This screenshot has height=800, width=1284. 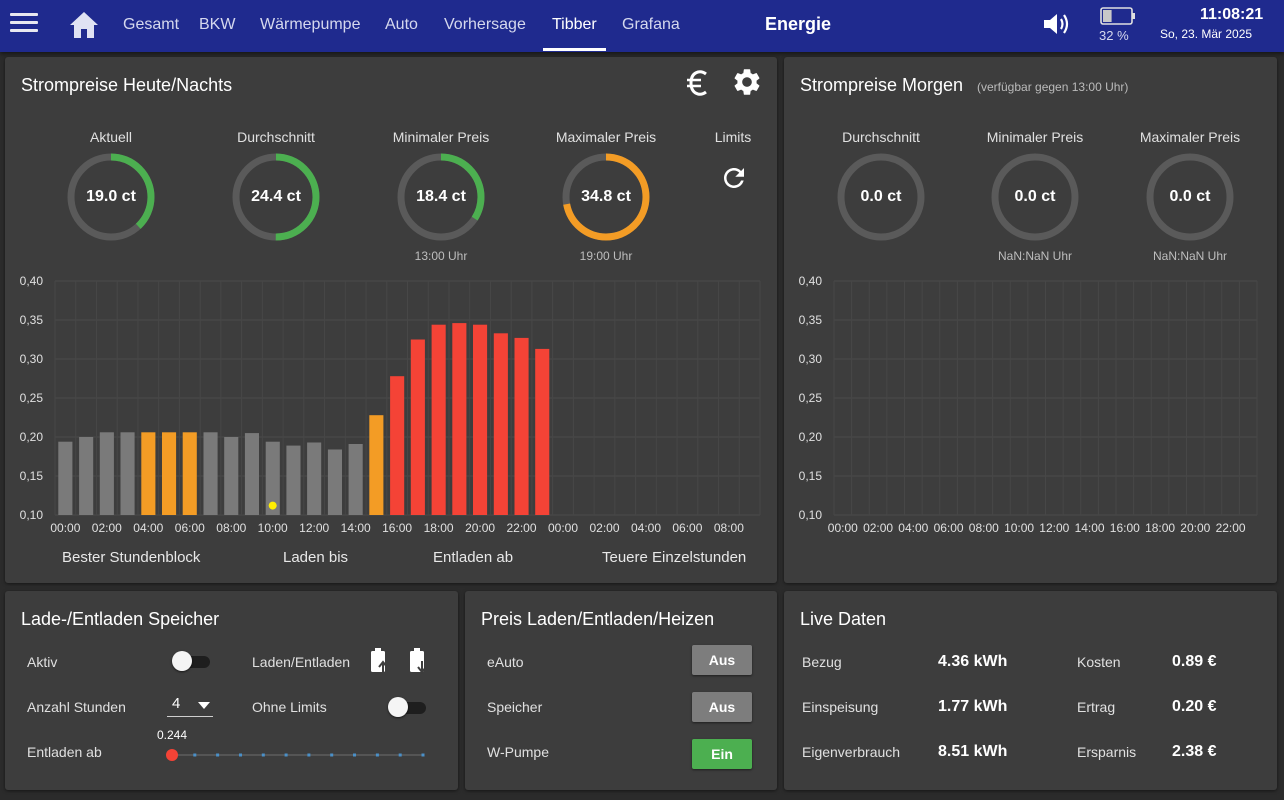 What do you see at coordinates (722, 754) in the screenshot?
I see `wpumpe-button: Ein` at bounding box center [722, 754].